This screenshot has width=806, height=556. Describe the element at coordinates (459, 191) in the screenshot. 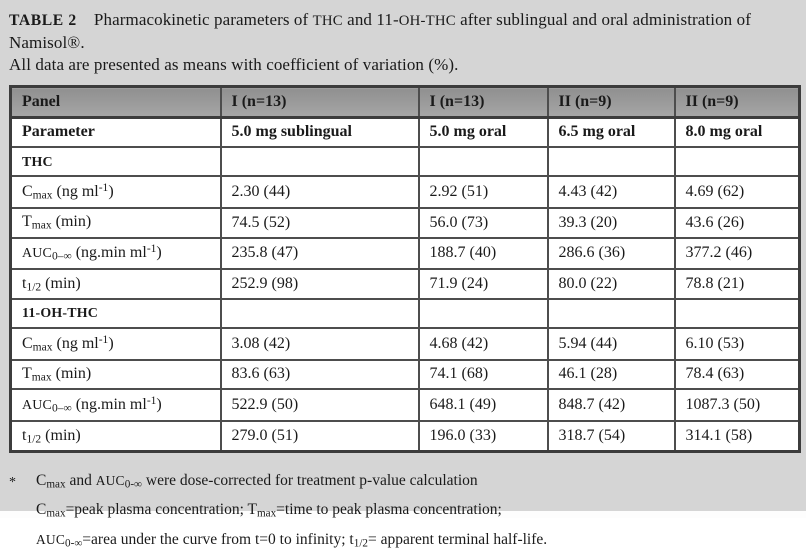

I see `text-segment: 2.92 (51)` at that location.